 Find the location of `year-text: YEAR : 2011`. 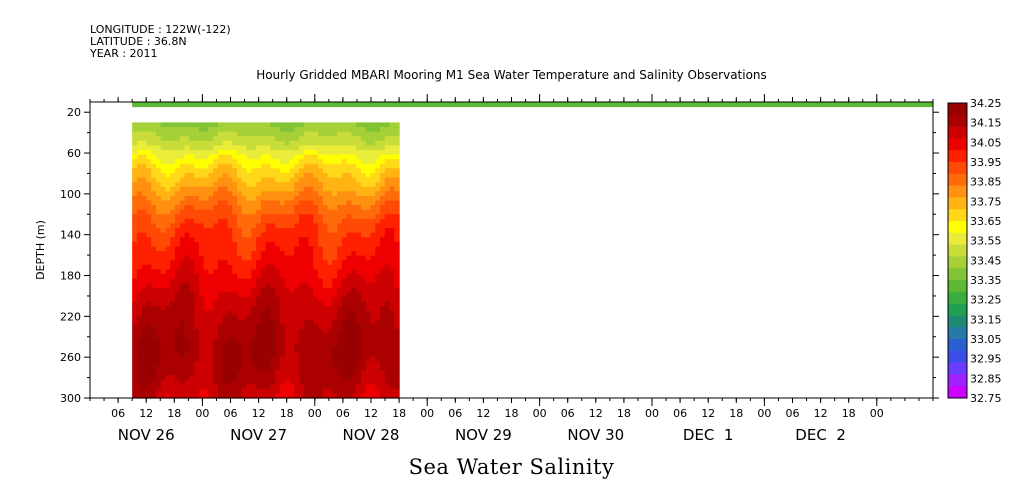

year-text: YEAR : 2011 is located at coordinates (124, 53).